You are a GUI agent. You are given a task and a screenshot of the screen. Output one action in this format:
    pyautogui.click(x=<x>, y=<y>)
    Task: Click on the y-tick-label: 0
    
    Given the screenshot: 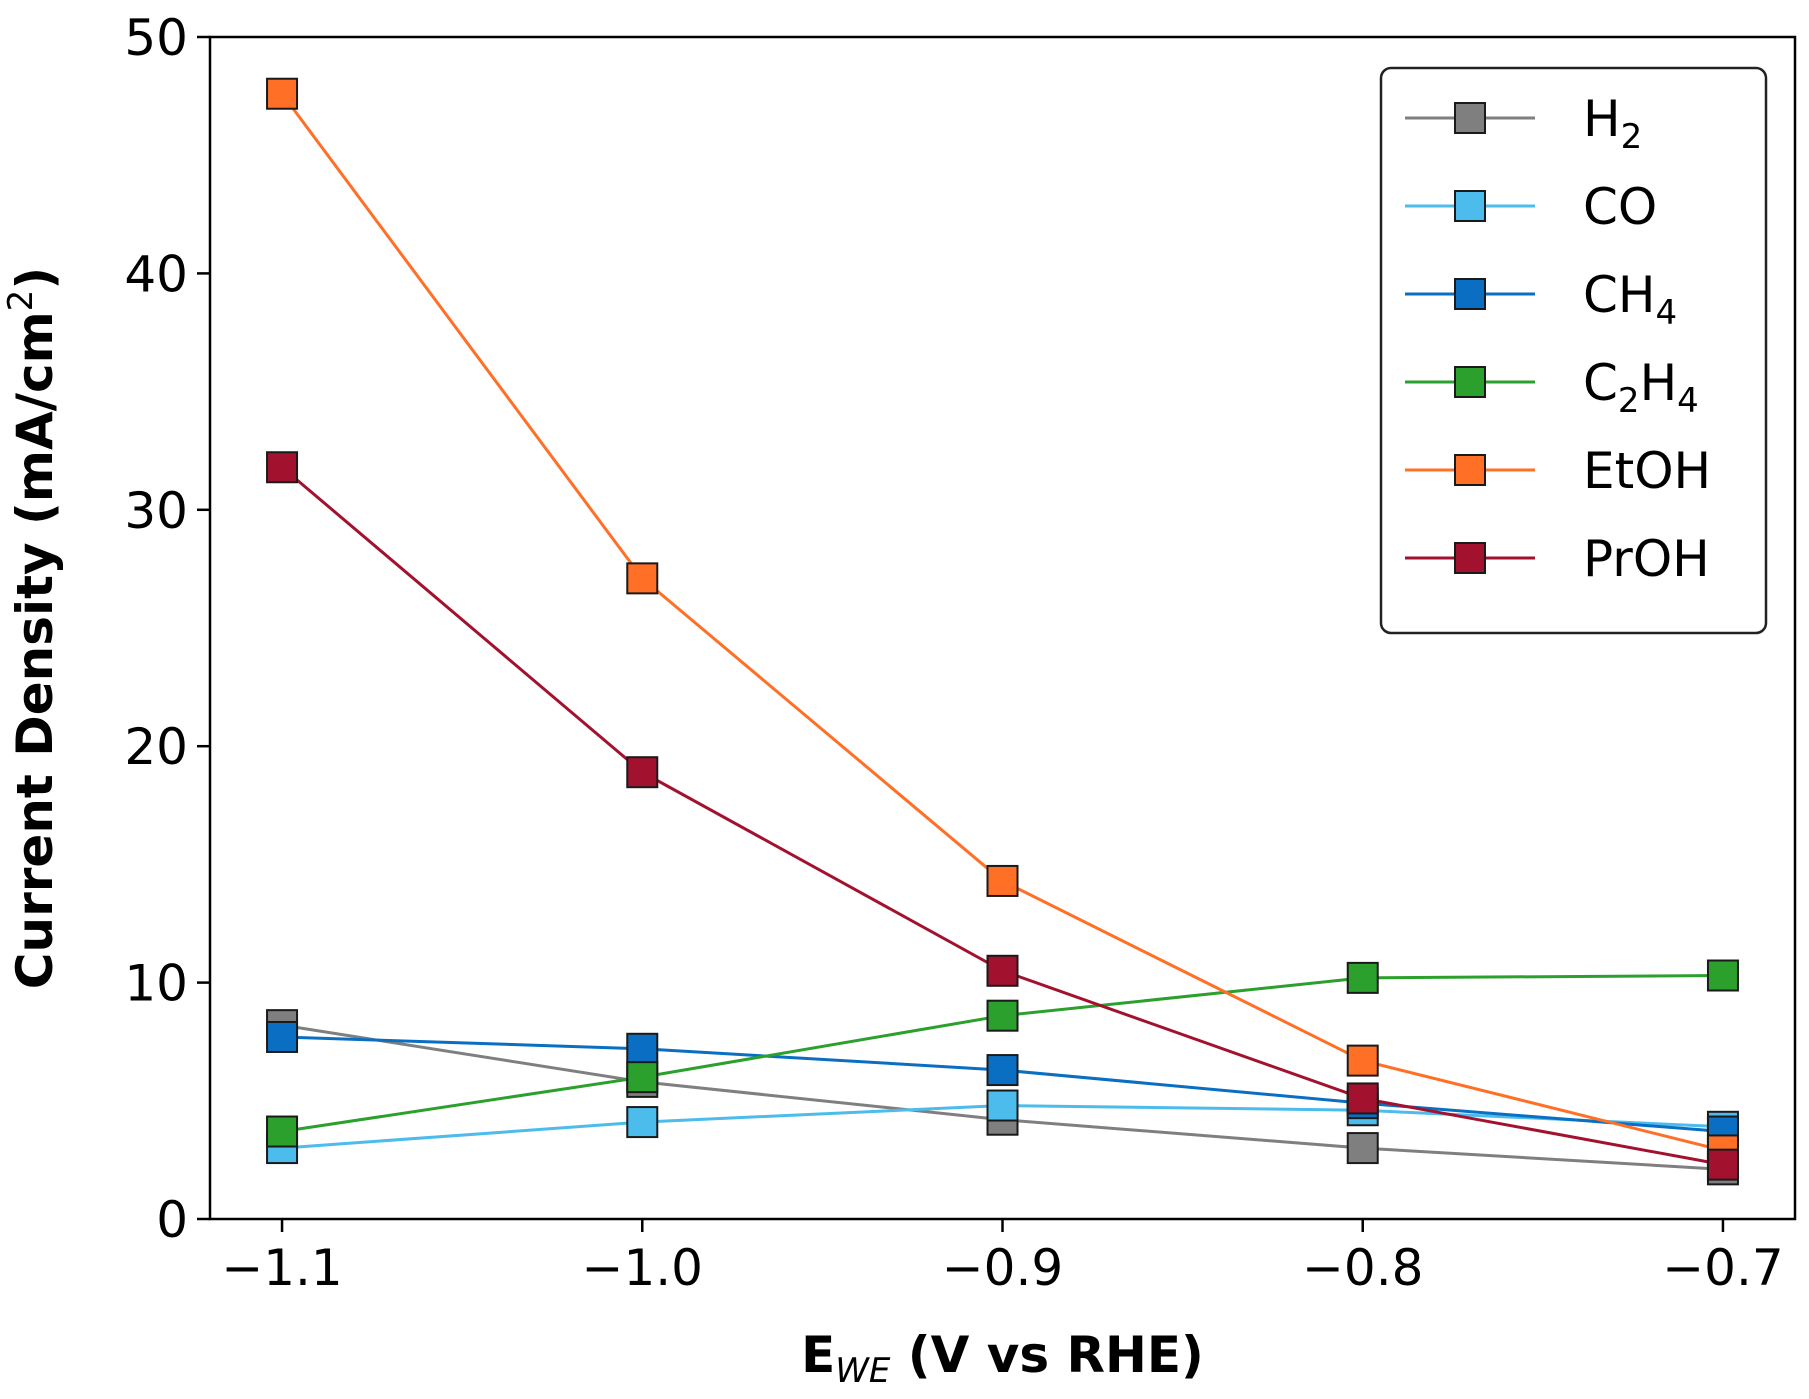 What is the action you would take?
    pyautogui.click(x=172, y=1220)
    